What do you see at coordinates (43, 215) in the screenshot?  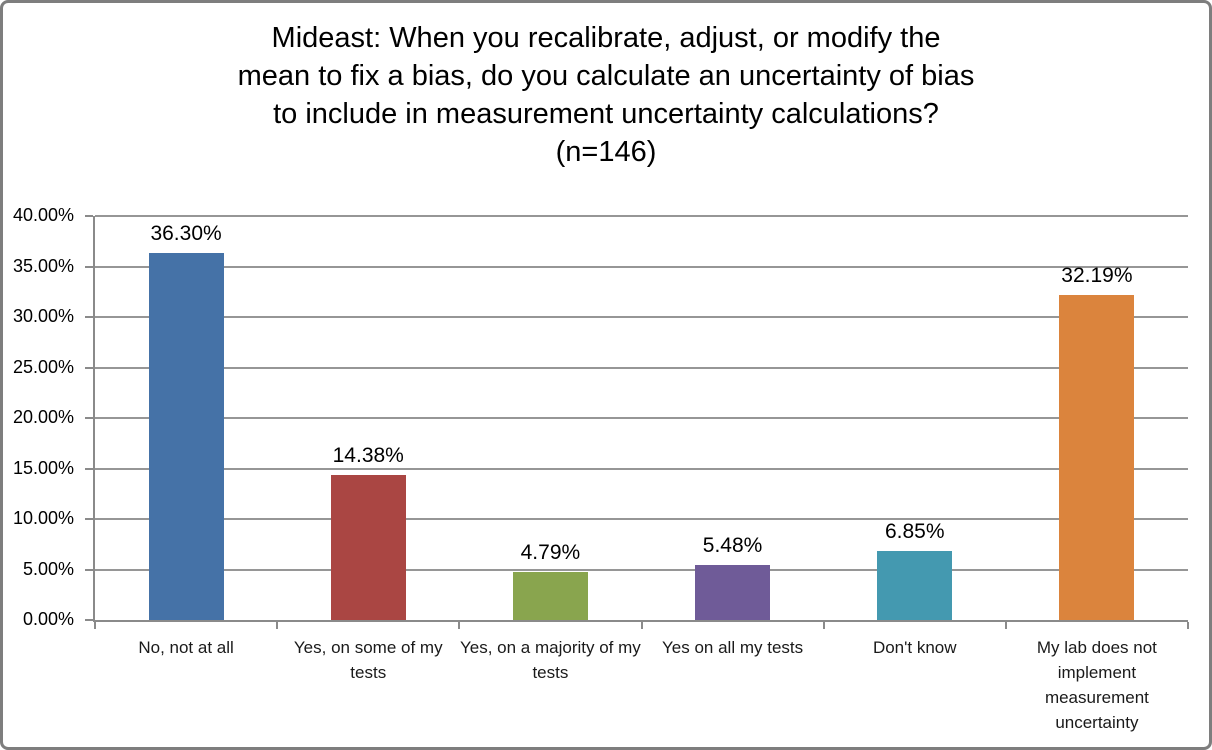 I see `y-axis-tick-label: 40.00%` at bounding box center [43, 215].